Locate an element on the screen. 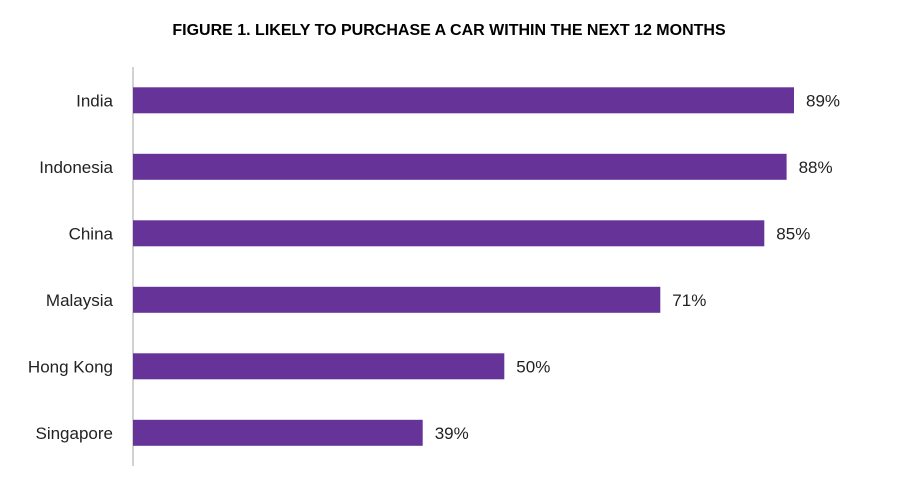 The image size is (898, 490). category-label: China is located at coordinates (91, 233).